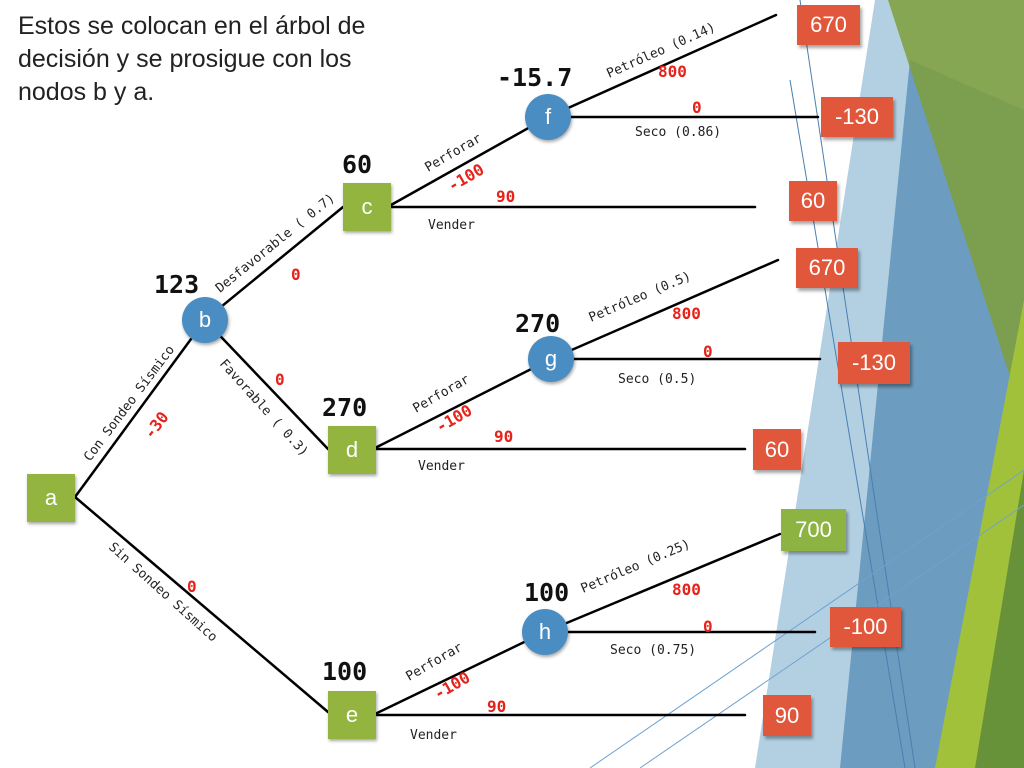 This screenshot has width=1024, height=768. Describe the element at coordinates (828, 25) in the screenshot. I see `payoff-box-f-oil: 670` at that location.